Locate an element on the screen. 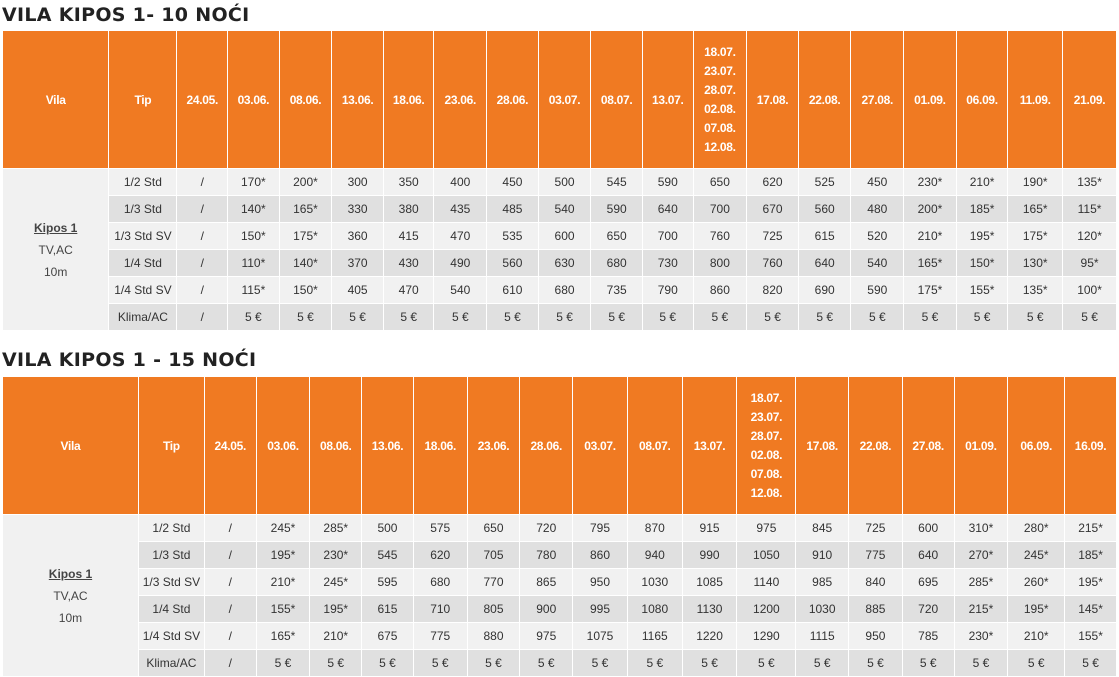  price-cell: 650 is located at coordinates (616, 236).